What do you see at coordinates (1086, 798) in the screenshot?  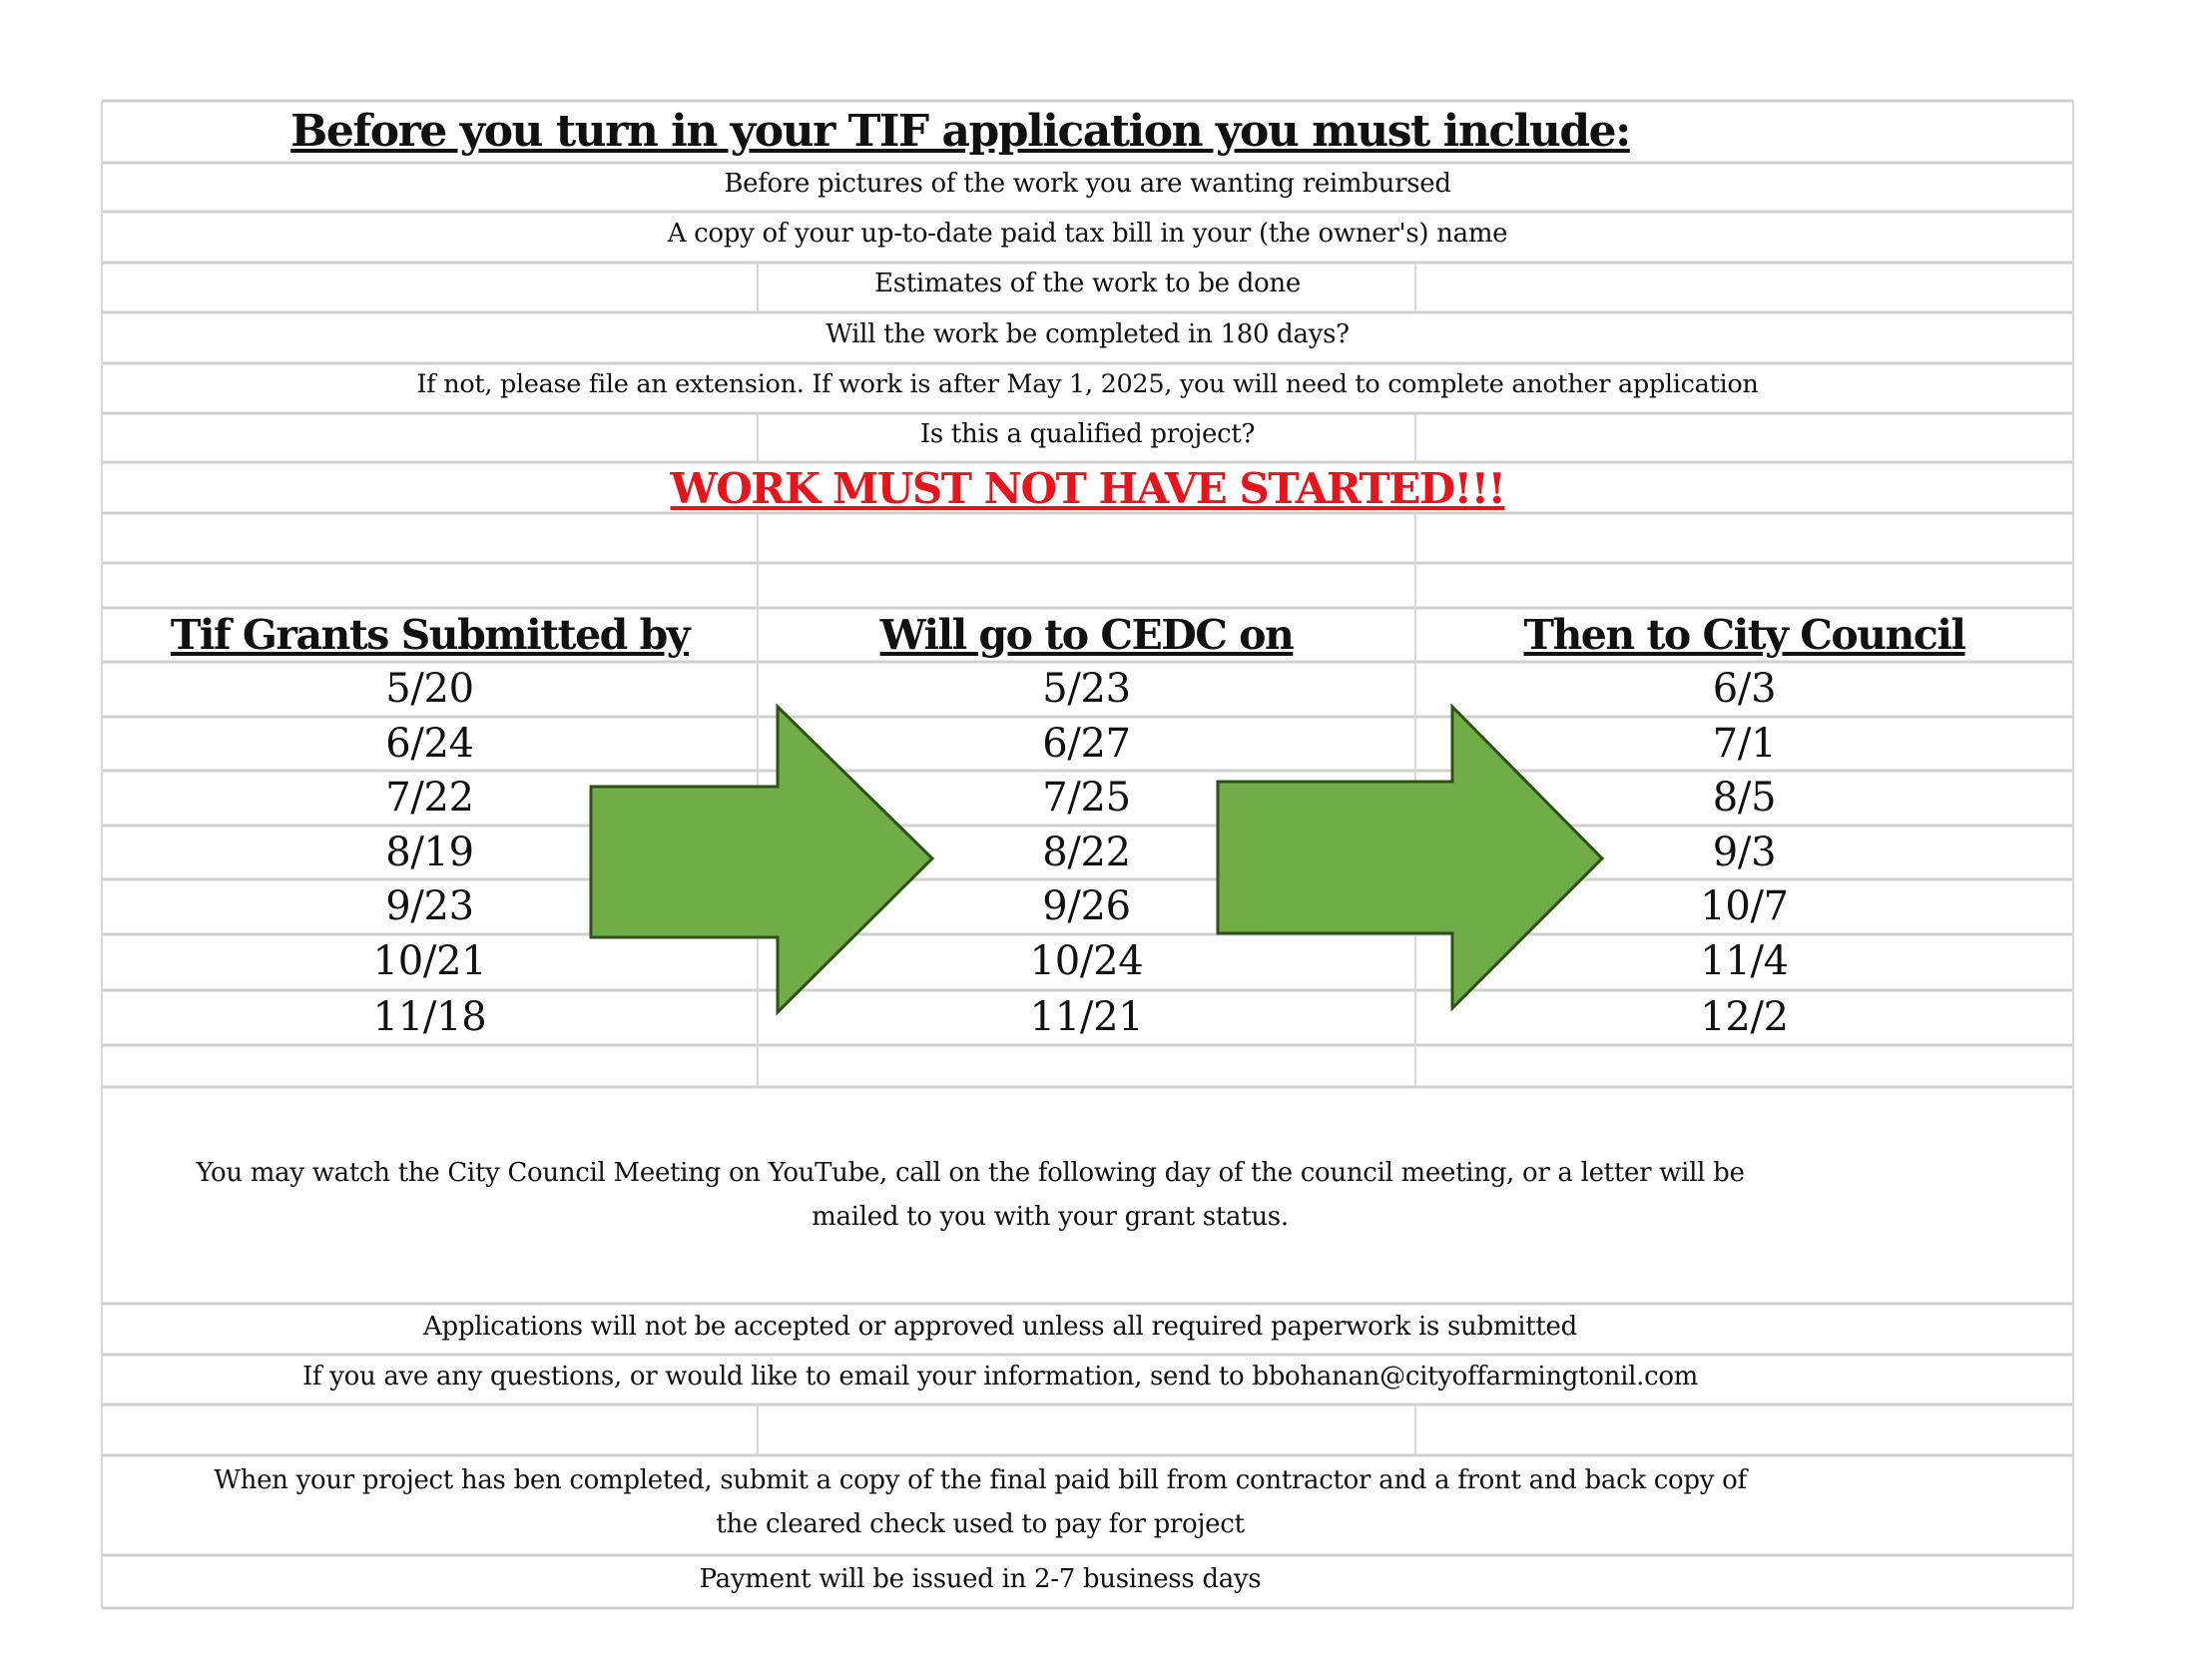 I see `date-cedc: 7/25` at bounding box center [1086, 798].